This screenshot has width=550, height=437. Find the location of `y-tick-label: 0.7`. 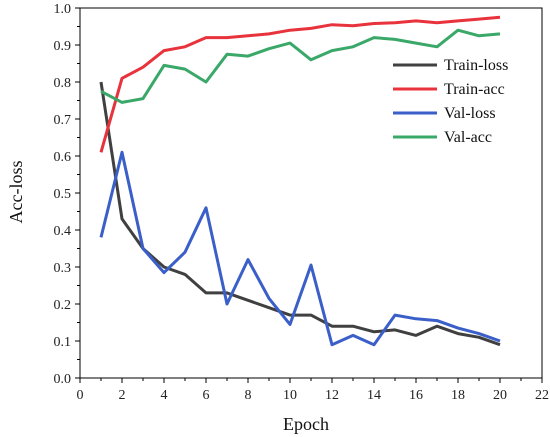

y-tick-label: 0.7 is located at coordinates (63, 120).